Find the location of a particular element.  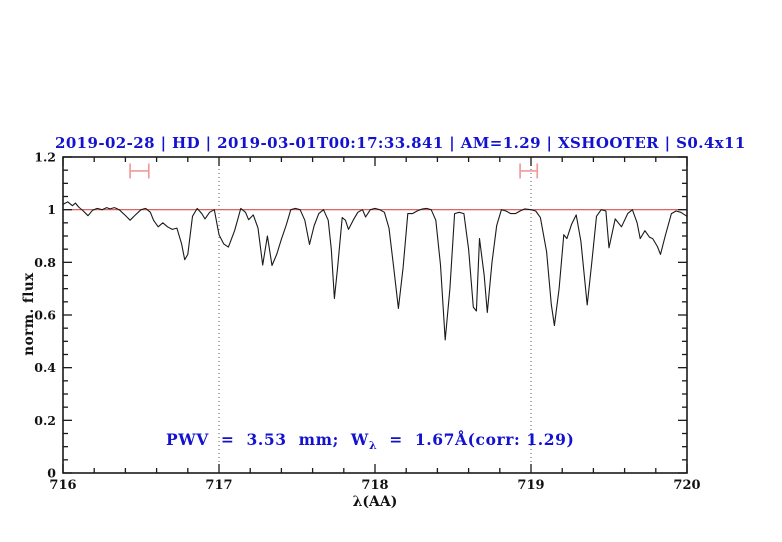

pwv-annotation-pre: PWV = 3.53 mm; W is located at coordinates (267, 439).